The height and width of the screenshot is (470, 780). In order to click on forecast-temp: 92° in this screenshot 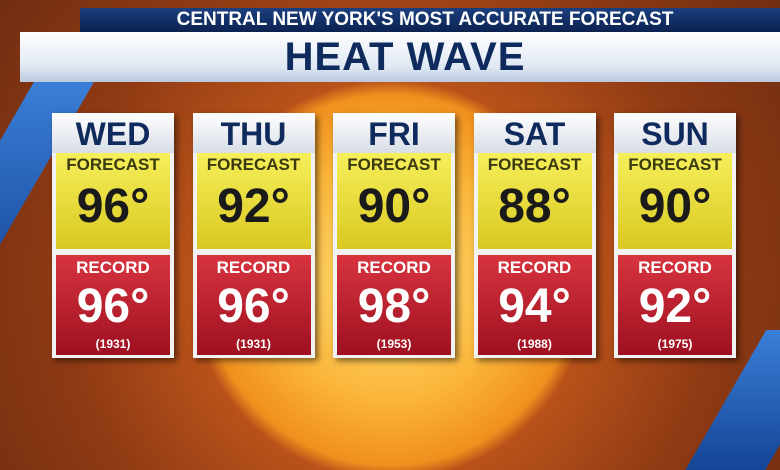, I will do `click(253, 206)`.